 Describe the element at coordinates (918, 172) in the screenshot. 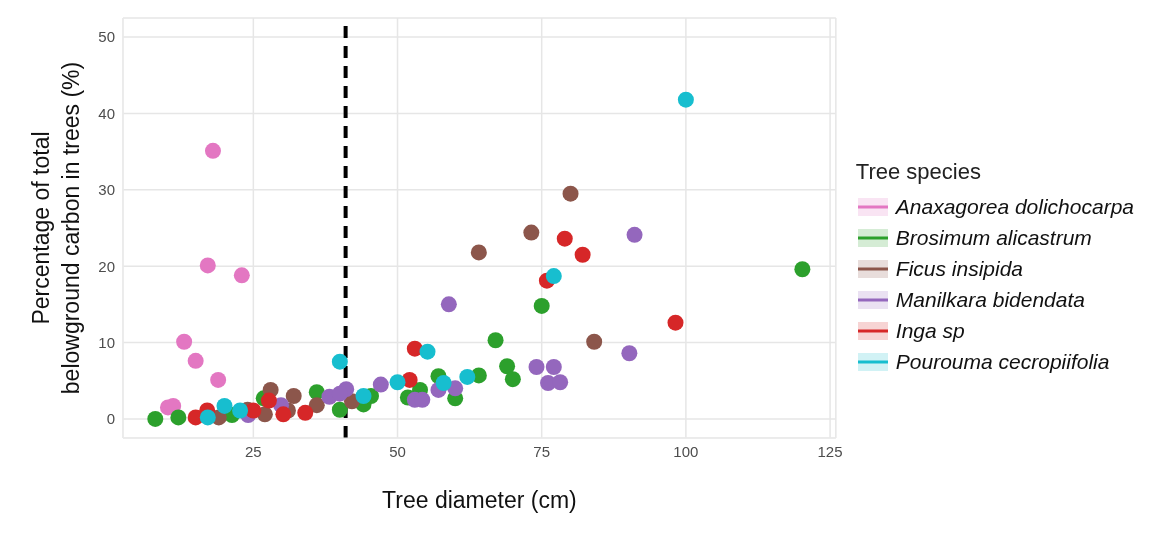

I see `legend-title: Tree species` at that location.